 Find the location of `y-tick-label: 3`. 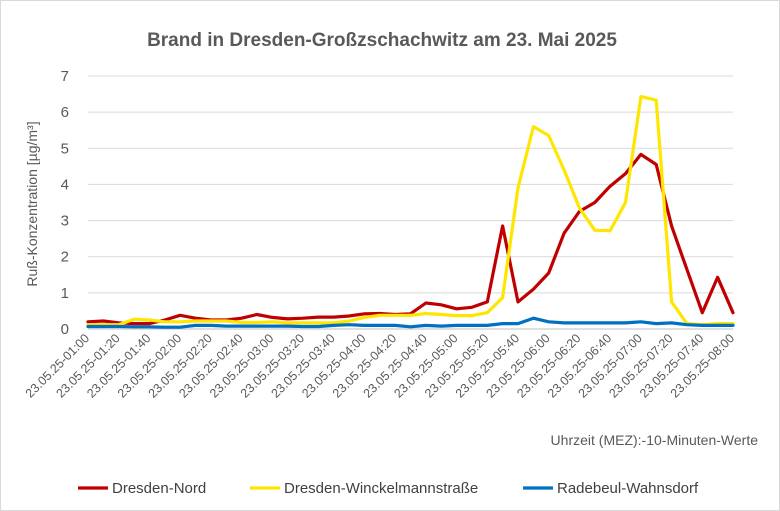

y-tick-label: 3 is located at coordinates (65, 221).